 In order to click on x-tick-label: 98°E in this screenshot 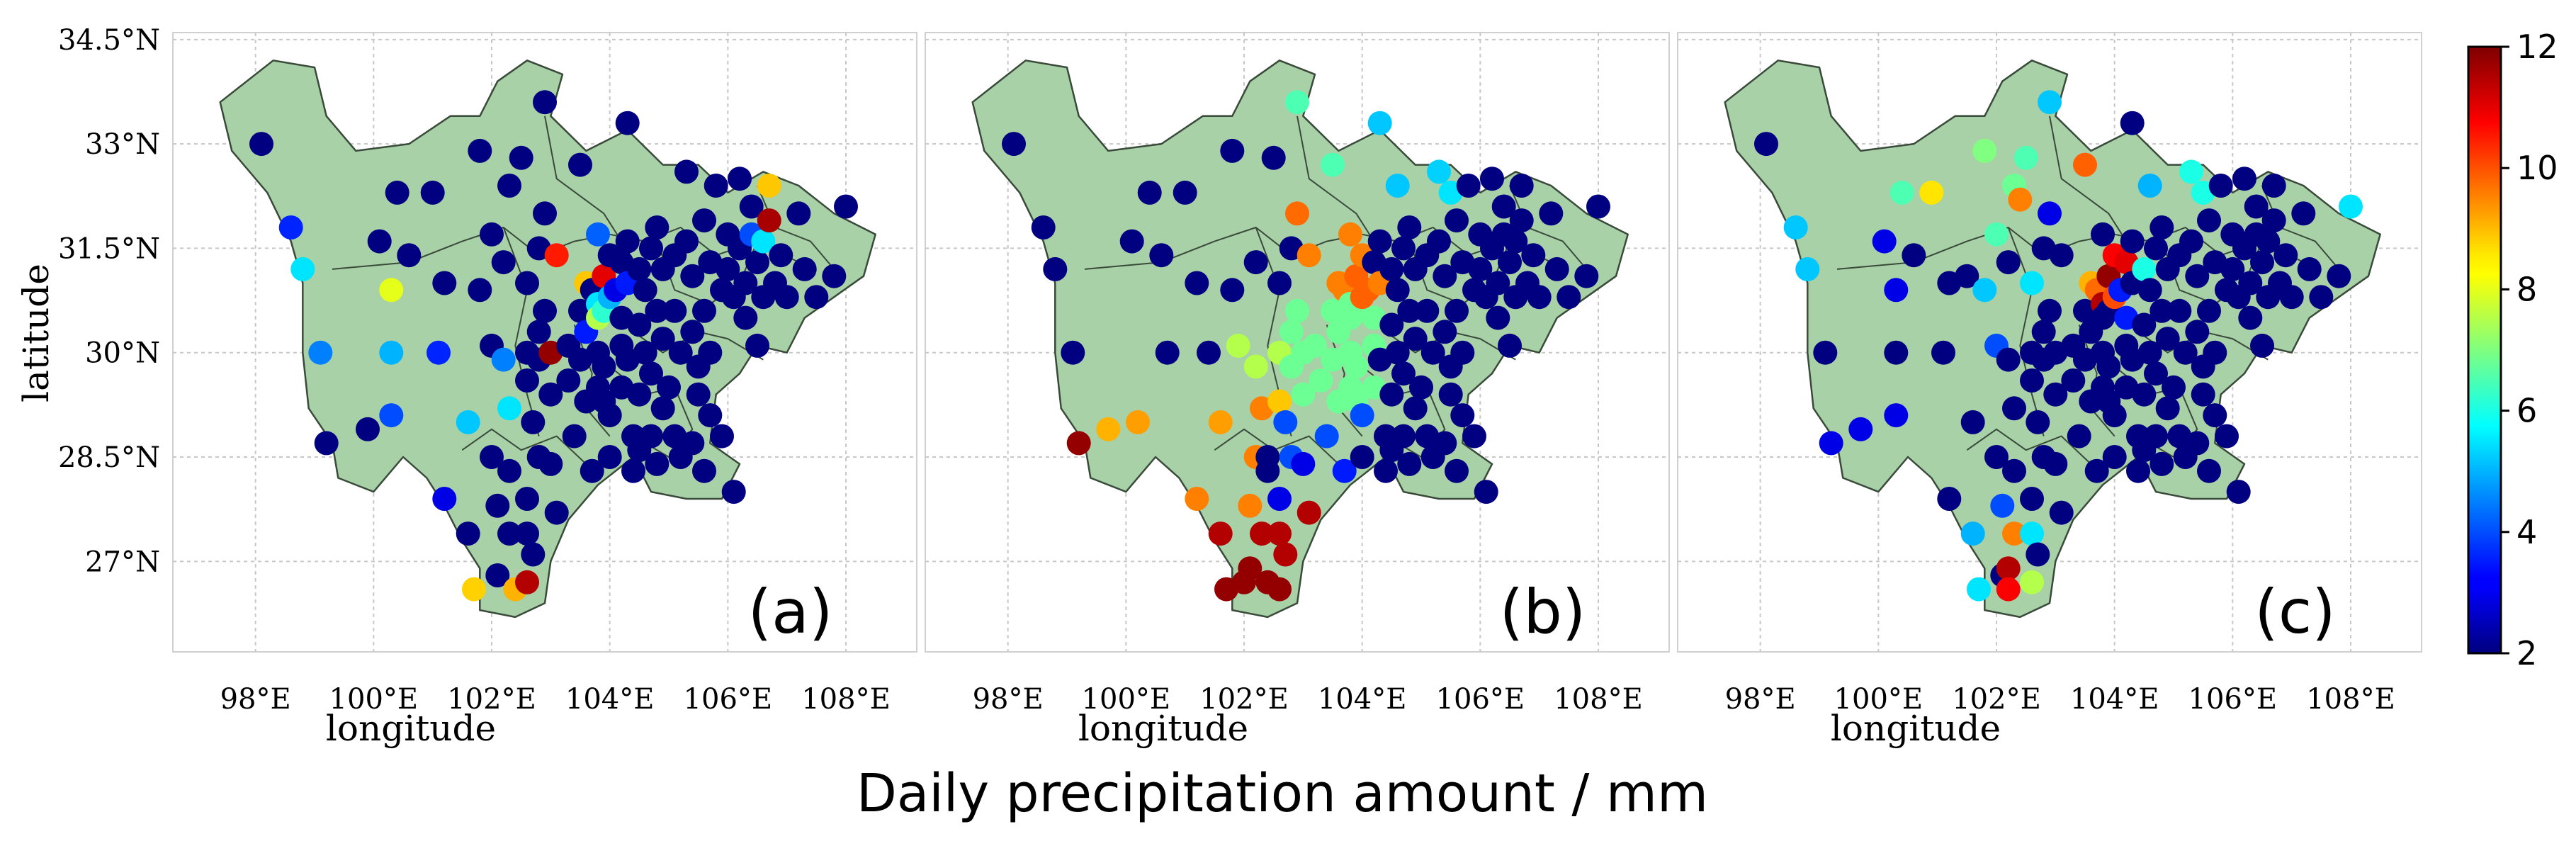, I will do `click(255, 699)`.